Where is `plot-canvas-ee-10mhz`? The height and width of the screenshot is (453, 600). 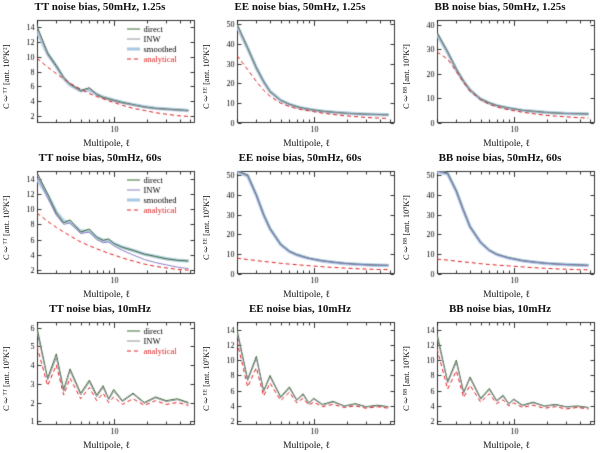 plot-canvas-ee-10mhz is located at coordinates (306, 378).